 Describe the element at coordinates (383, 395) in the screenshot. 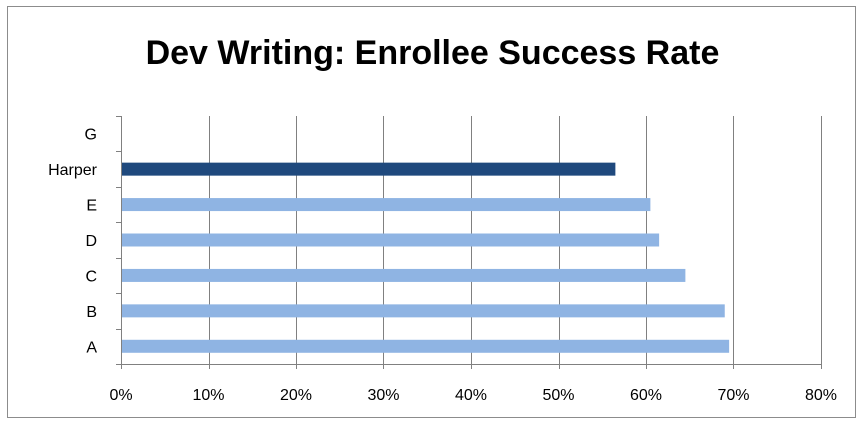

I see `x-tick-label-3: 30%` at that location.